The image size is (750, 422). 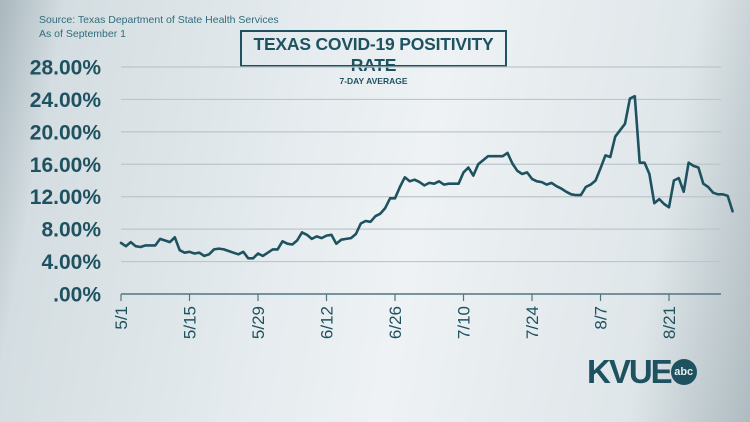 What do you see at coordinates (683, 372) in the screenshot?
I see `abc-badge-icon: abc` at bounding box center [683, 372].